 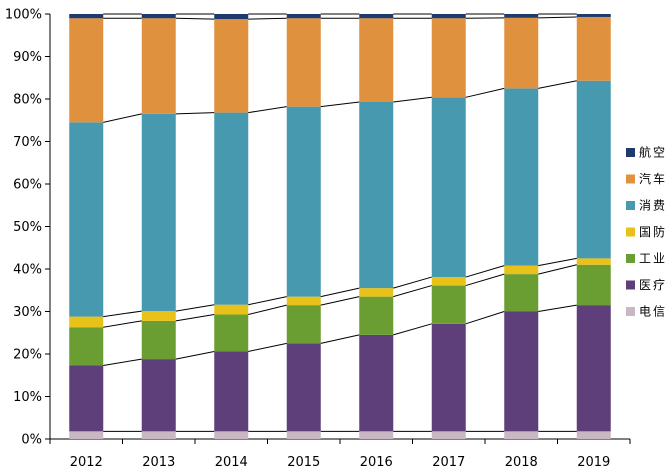 I want to click on y-tick-label: 60%, so click(x=27, y=185).